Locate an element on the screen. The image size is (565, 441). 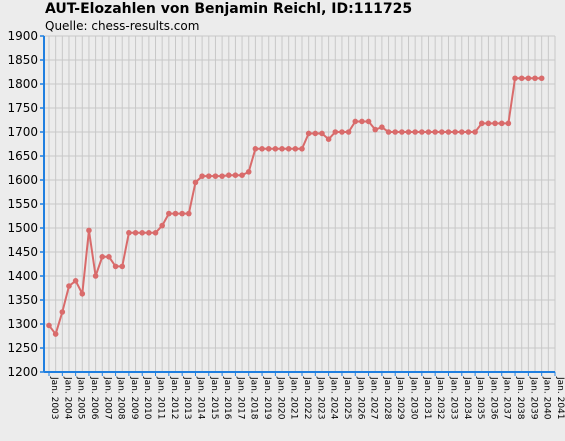
y-tick-label: 1200 is located at coordinates (22, 372).